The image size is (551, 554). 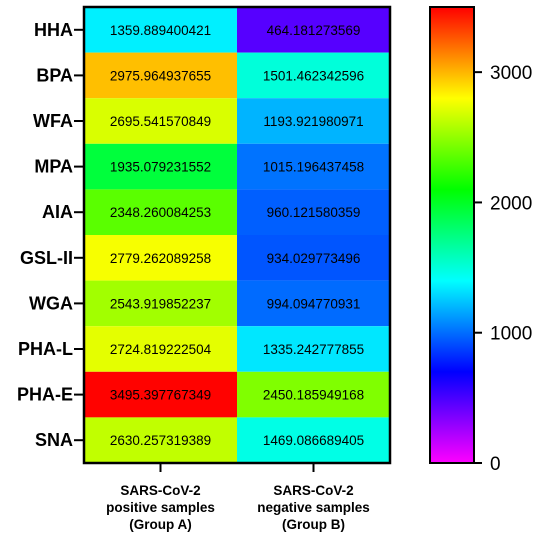 What do you see at coordinates (54, 440) in the screenshot?
I see `row-label: SNA` at bounding box center [54, 440].